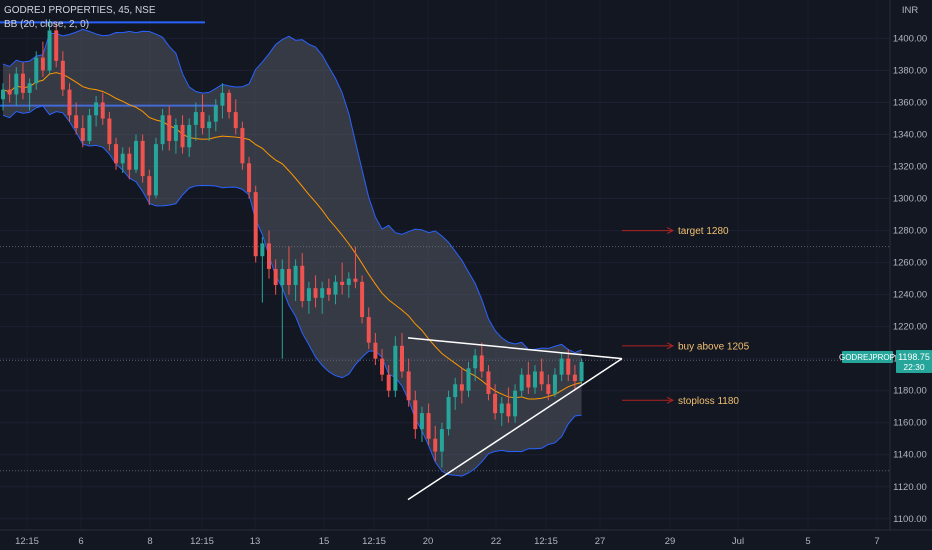 This screenshot has height=550, width=932. Describe the element at coordinates (686, 316) in the screenshot. I see `annotations: target 1280 buy above 1205 stoploss 1180` at that location.